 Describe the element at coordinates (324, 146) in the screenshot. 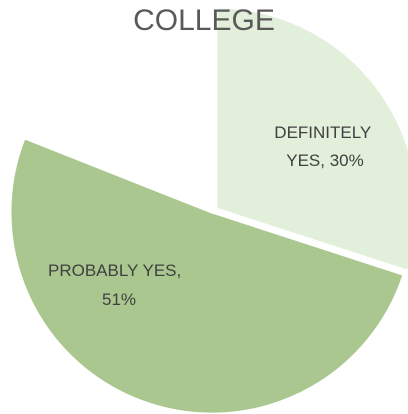

I see `data-label-definitely-yes: DEFINITELY YES, 30%` at that location.